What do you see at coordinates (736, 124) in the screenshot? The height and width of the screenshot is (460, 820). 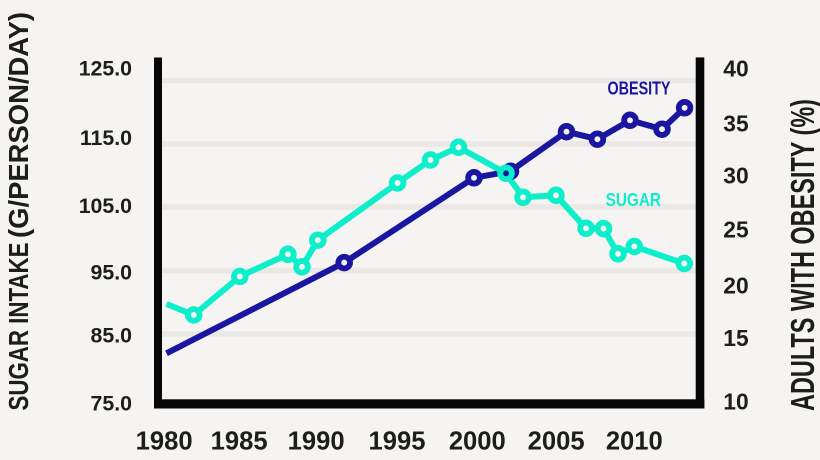 I see `svg-text: 35` at bounding box center [736, 124].